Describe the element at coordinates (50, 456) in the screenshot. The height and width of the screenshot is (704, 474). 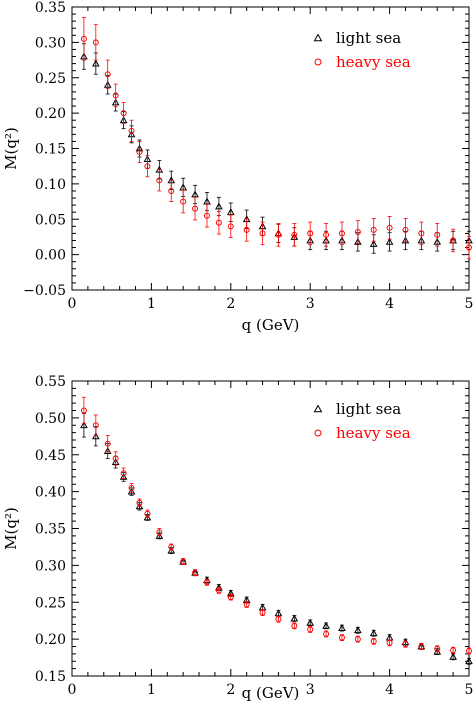
I see `y-tick-label: 0.45` at that location.